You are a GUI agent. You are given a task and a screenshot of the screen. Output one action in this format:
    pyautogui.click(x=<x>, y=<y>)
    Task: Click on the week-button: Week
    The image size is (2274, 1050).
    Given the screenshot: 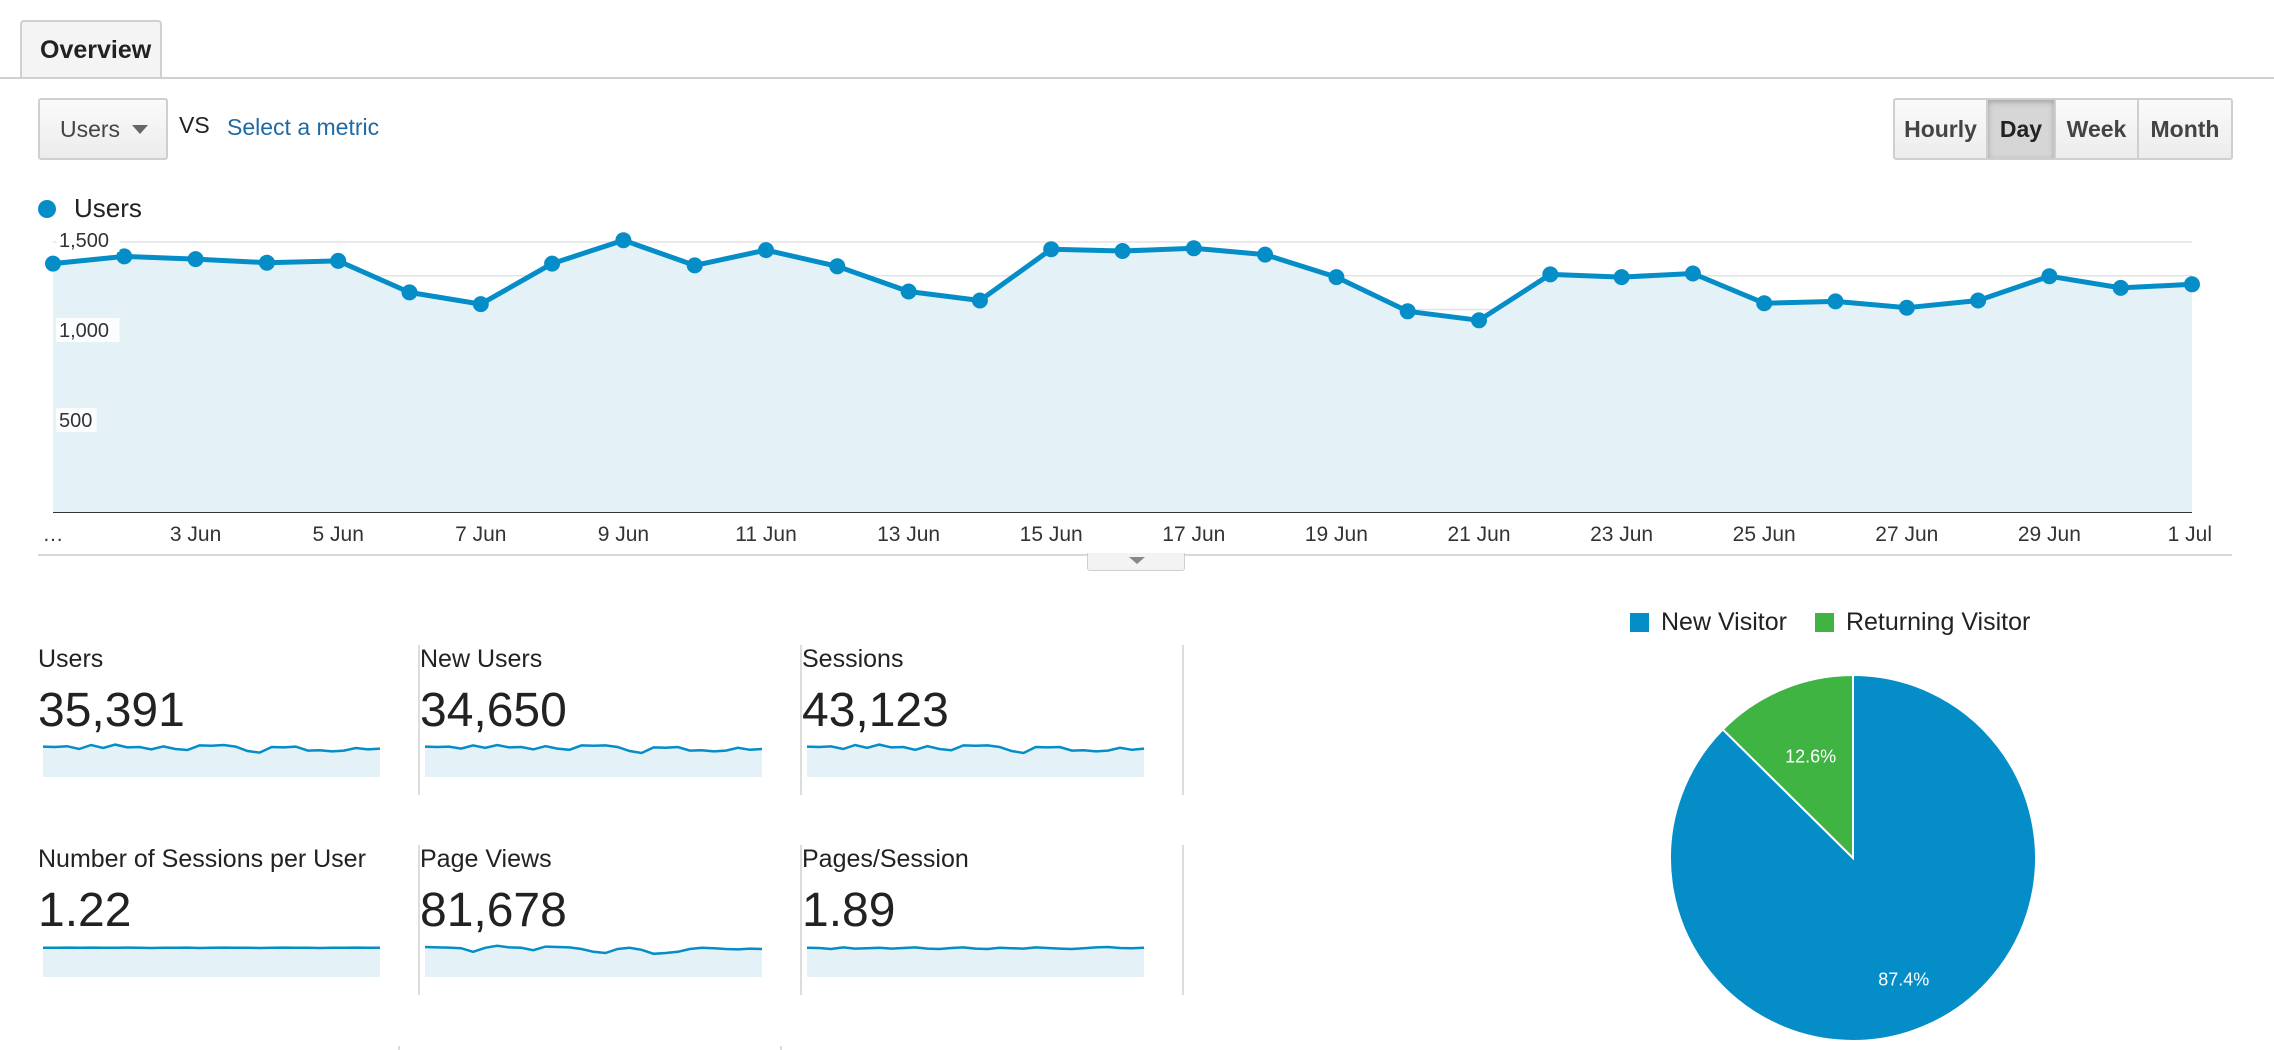 What is the action you would take?
    pyautogui.click(x=2096, y=129)
    